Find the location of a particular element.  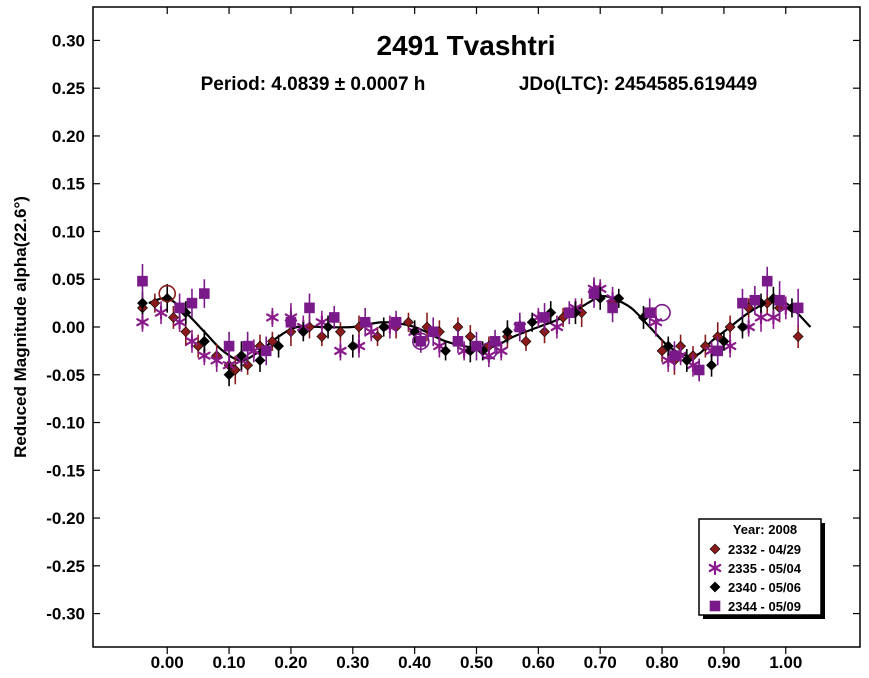

x-tick-label: 1.00 is located at coordinates (785, 662).